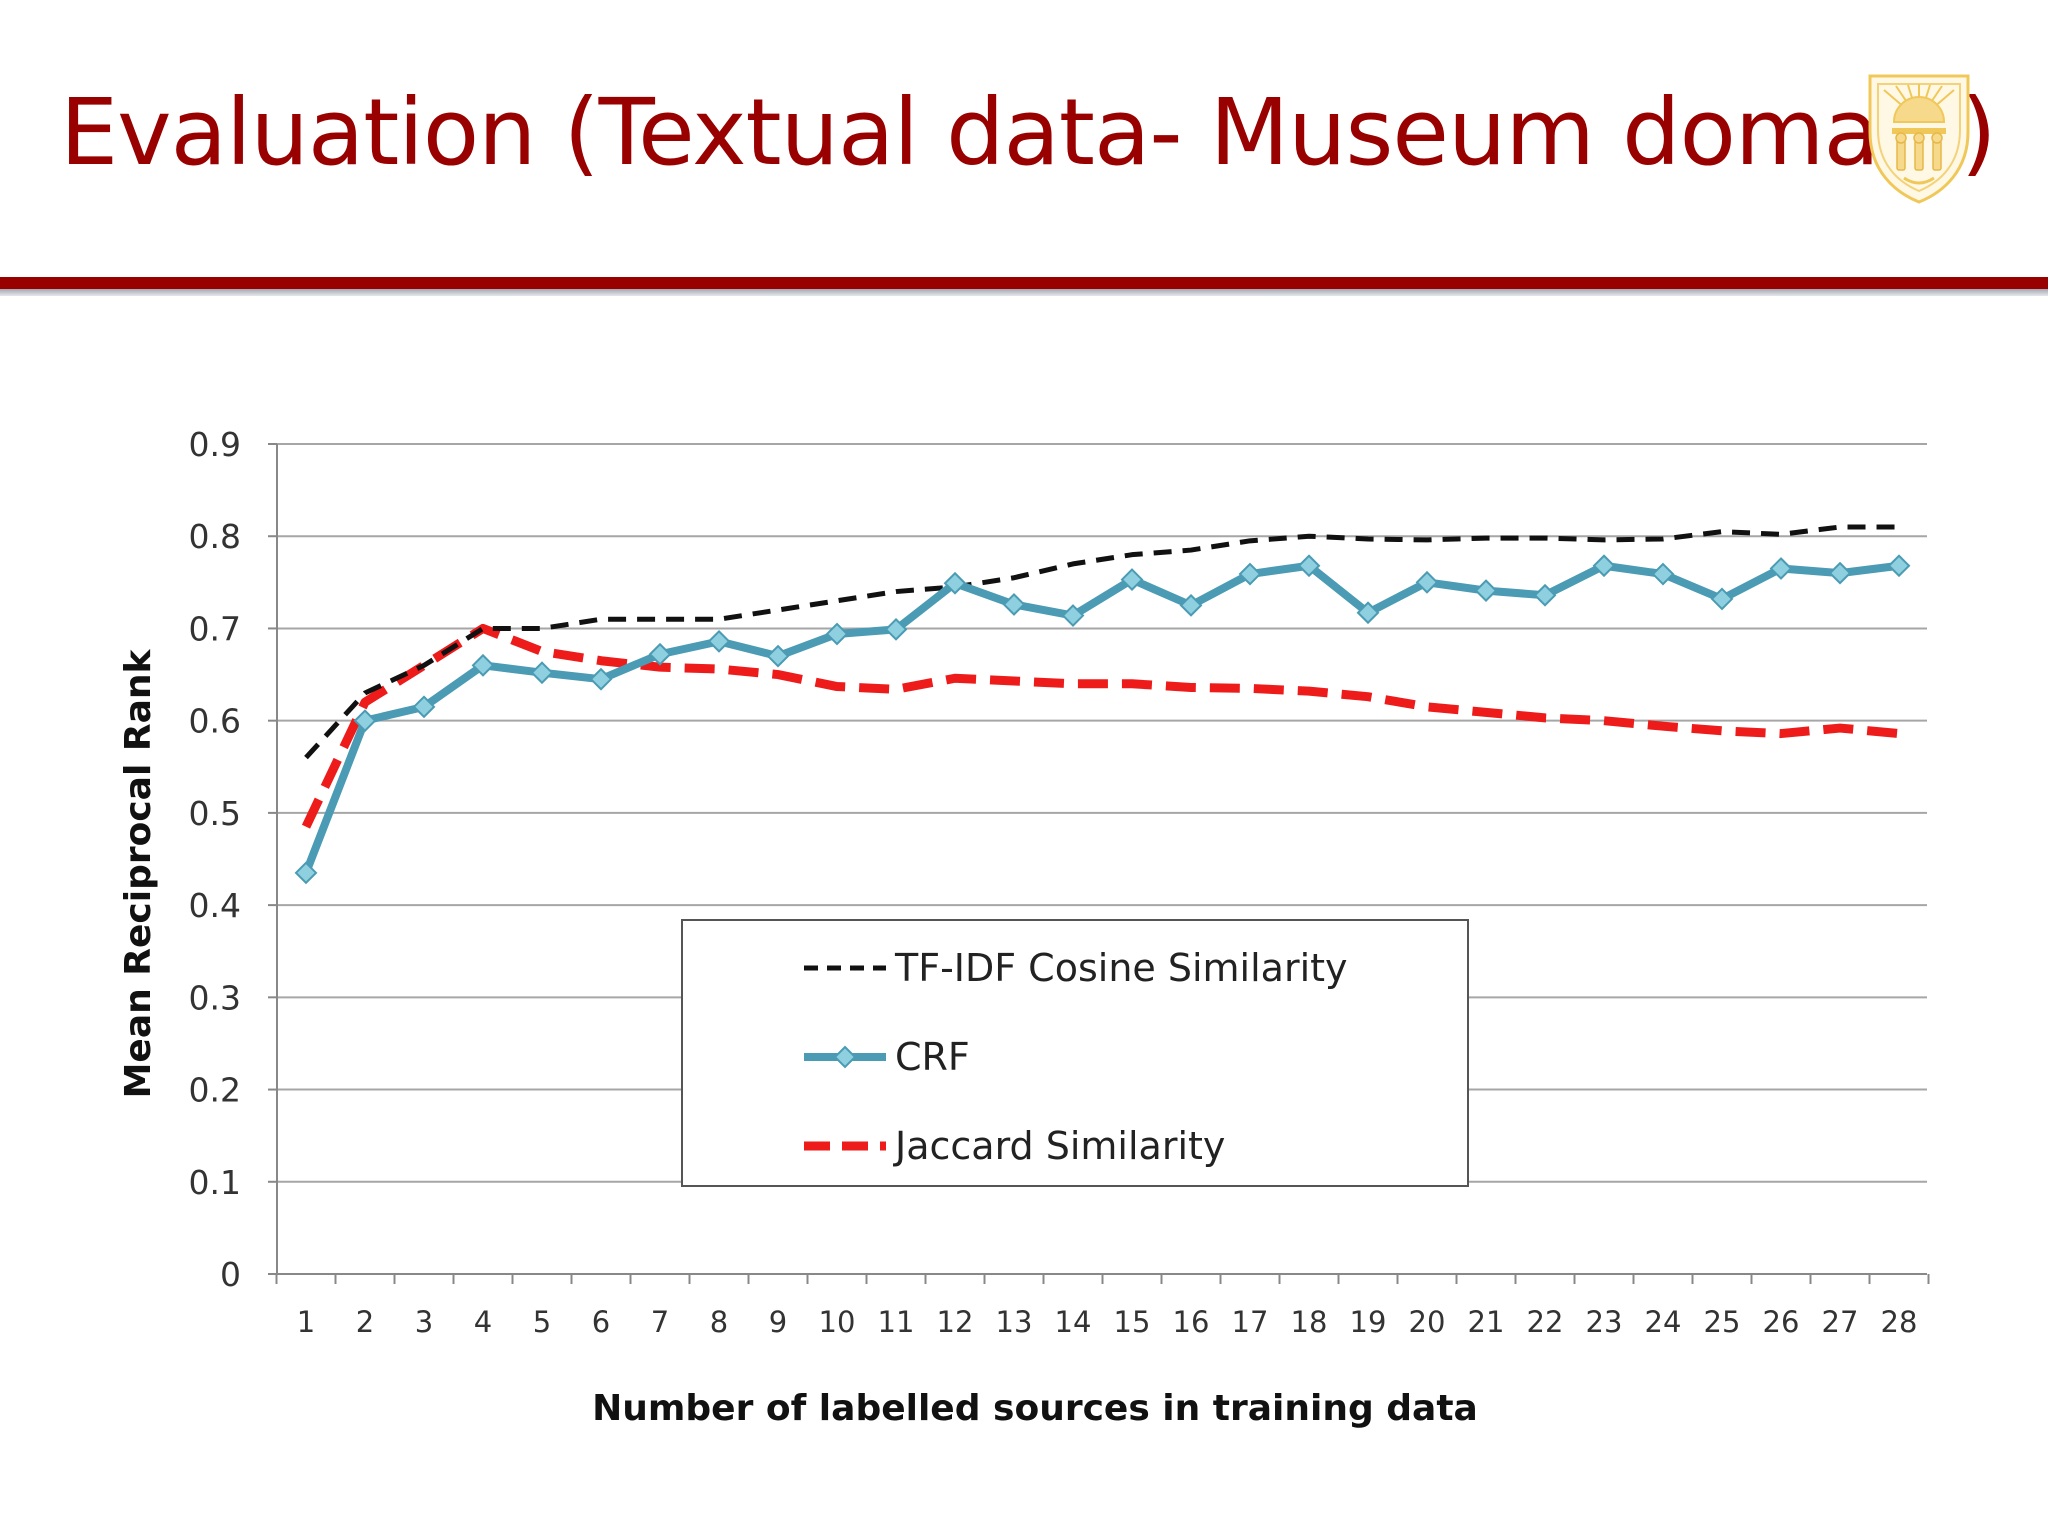 This screenshot has height=1536, width=2048. What do you see at coordinates (215, 813) in the screenshot?
I see `y-tick-label: 0.5` at bounding box center [215, 813].